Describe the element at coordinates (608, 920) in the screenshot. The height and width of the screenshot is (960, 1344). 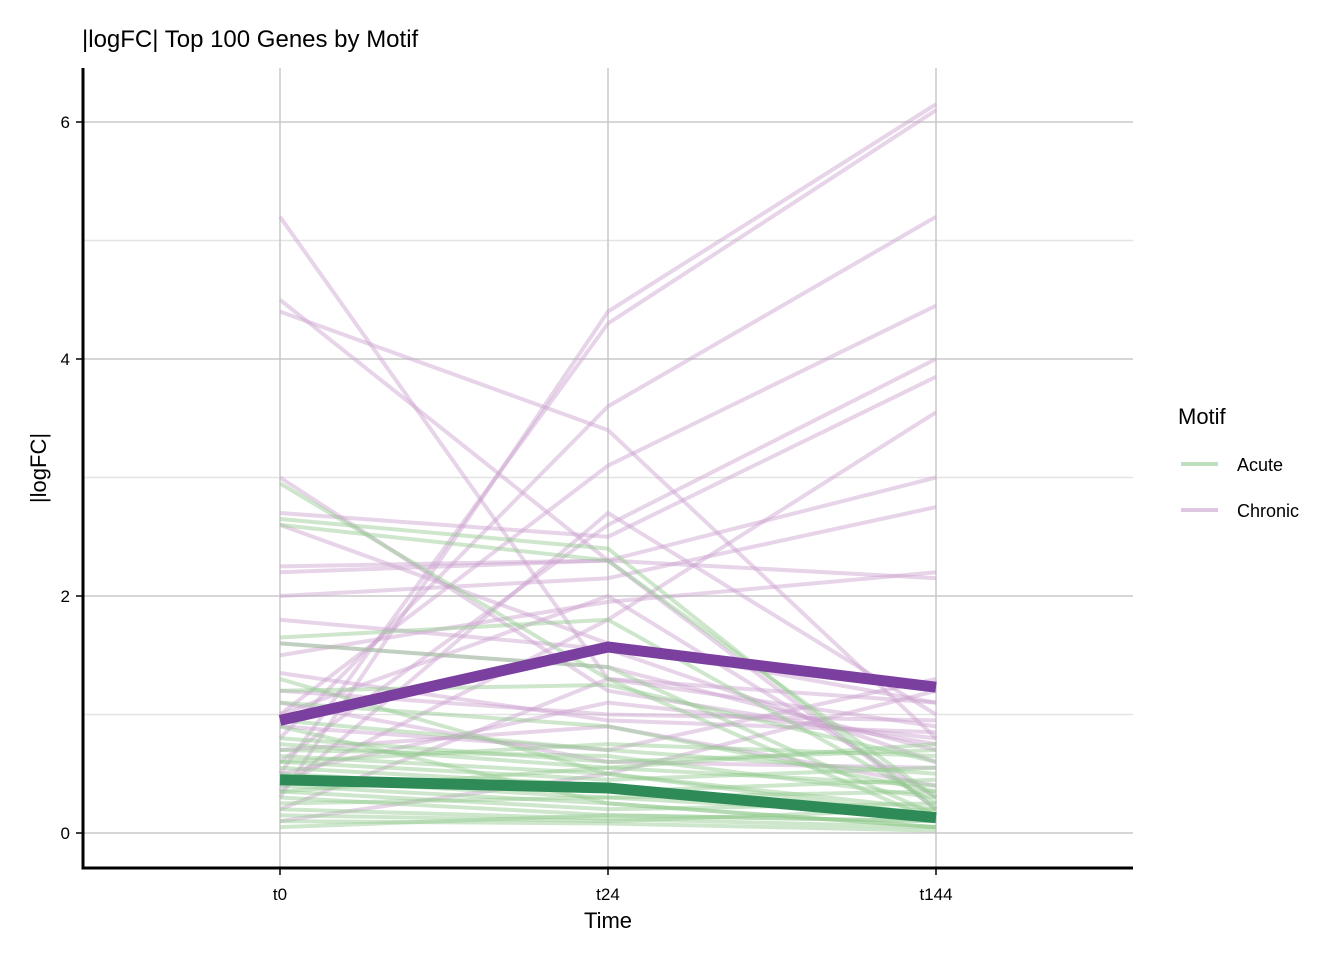
I see `x-axis-title: Time` at that location.